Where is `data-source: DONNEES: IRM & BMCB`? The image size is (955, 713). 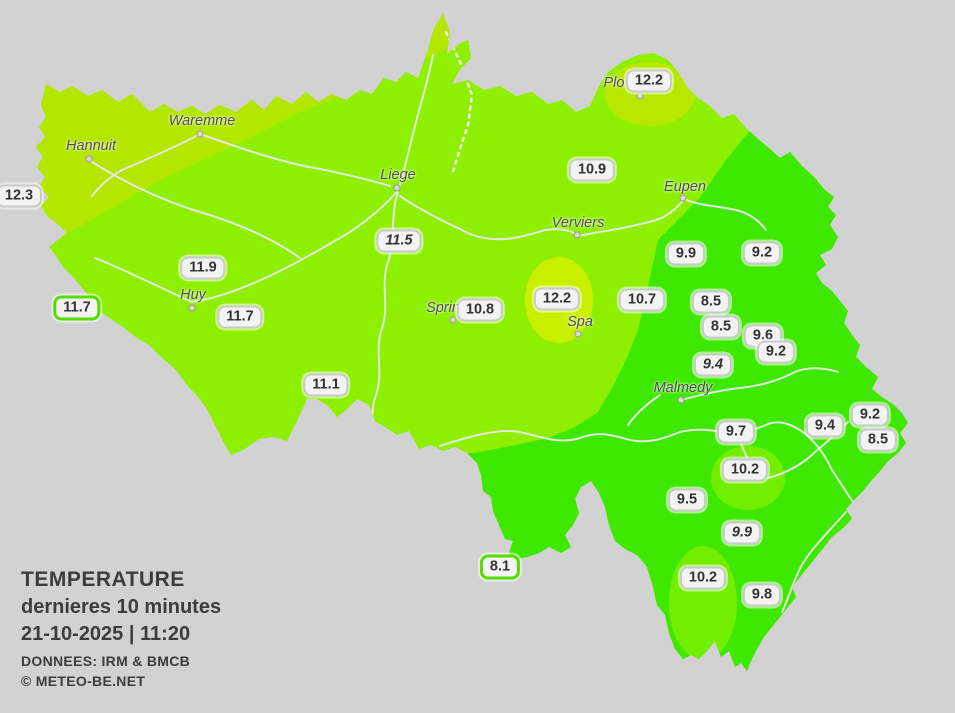
data-source: DONNEES: IRM & BMCB is located at coordinates (106, 661).